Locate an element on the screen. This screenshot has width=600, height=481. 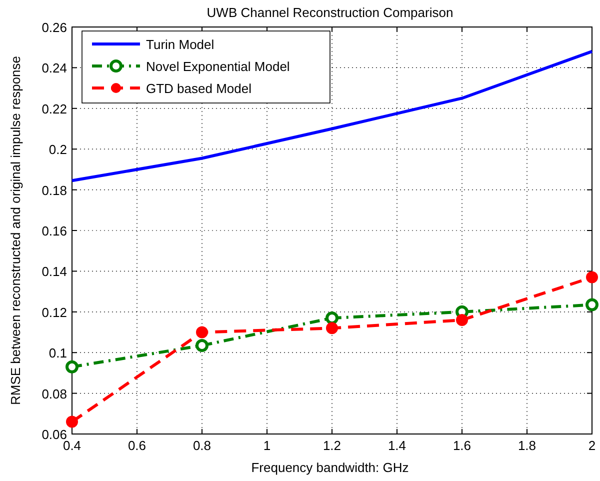
x-tick-label: 2 is located at coordinates (592, 445).